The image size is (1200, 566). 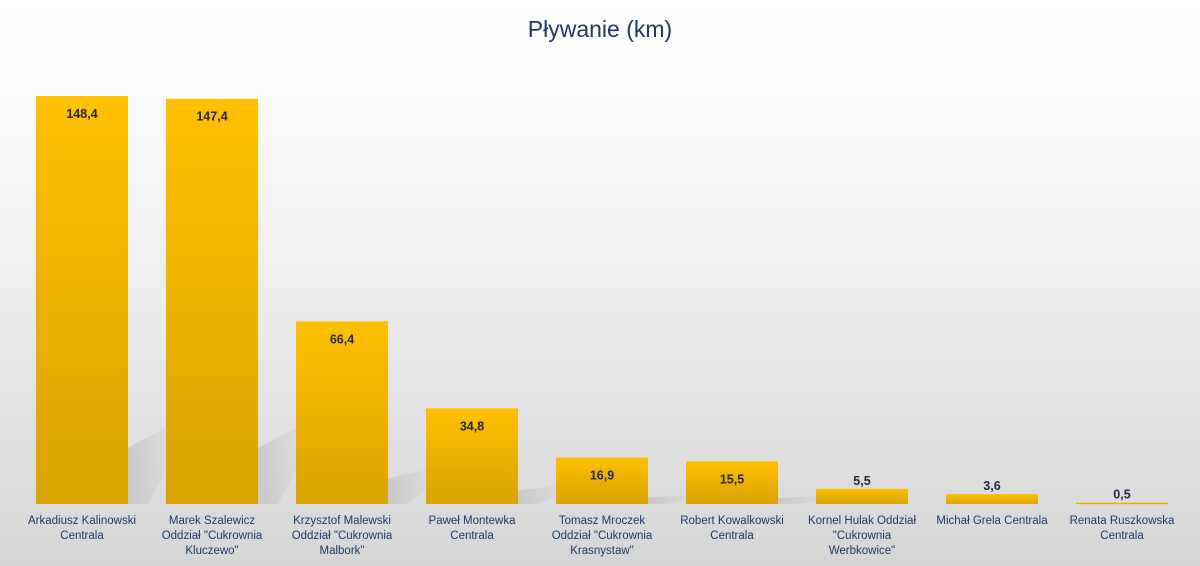 I want to click on category-label: Robert Kowalkowski Centrala, so click(x=732, y=528).